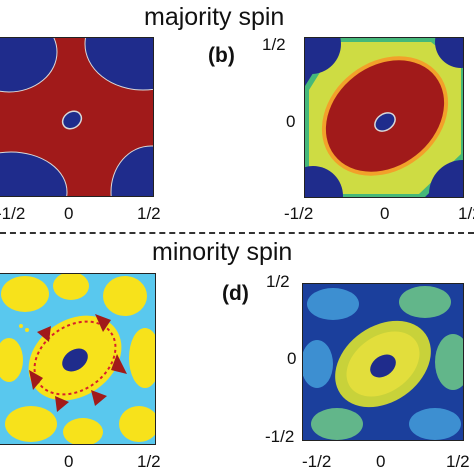  Describe the element at coordinates (317, 461) in the screenshot. I see `panel-d-x-tick-1: -1/2` at that location.